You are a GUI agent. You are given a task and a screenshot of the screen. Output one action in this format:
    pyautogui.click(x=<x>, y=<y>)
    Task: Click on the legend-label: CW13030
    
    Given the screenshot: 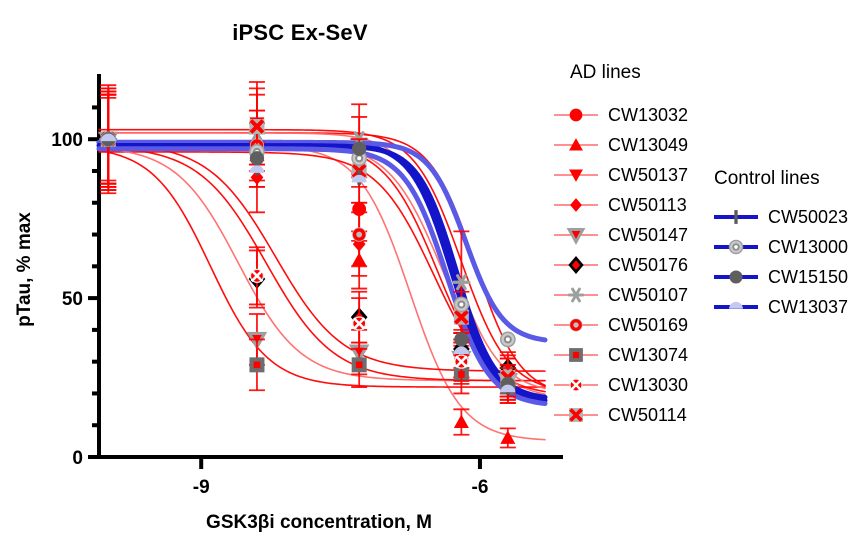 What is the action you would take?
    pyautogui.click(x=648, y=384)
    